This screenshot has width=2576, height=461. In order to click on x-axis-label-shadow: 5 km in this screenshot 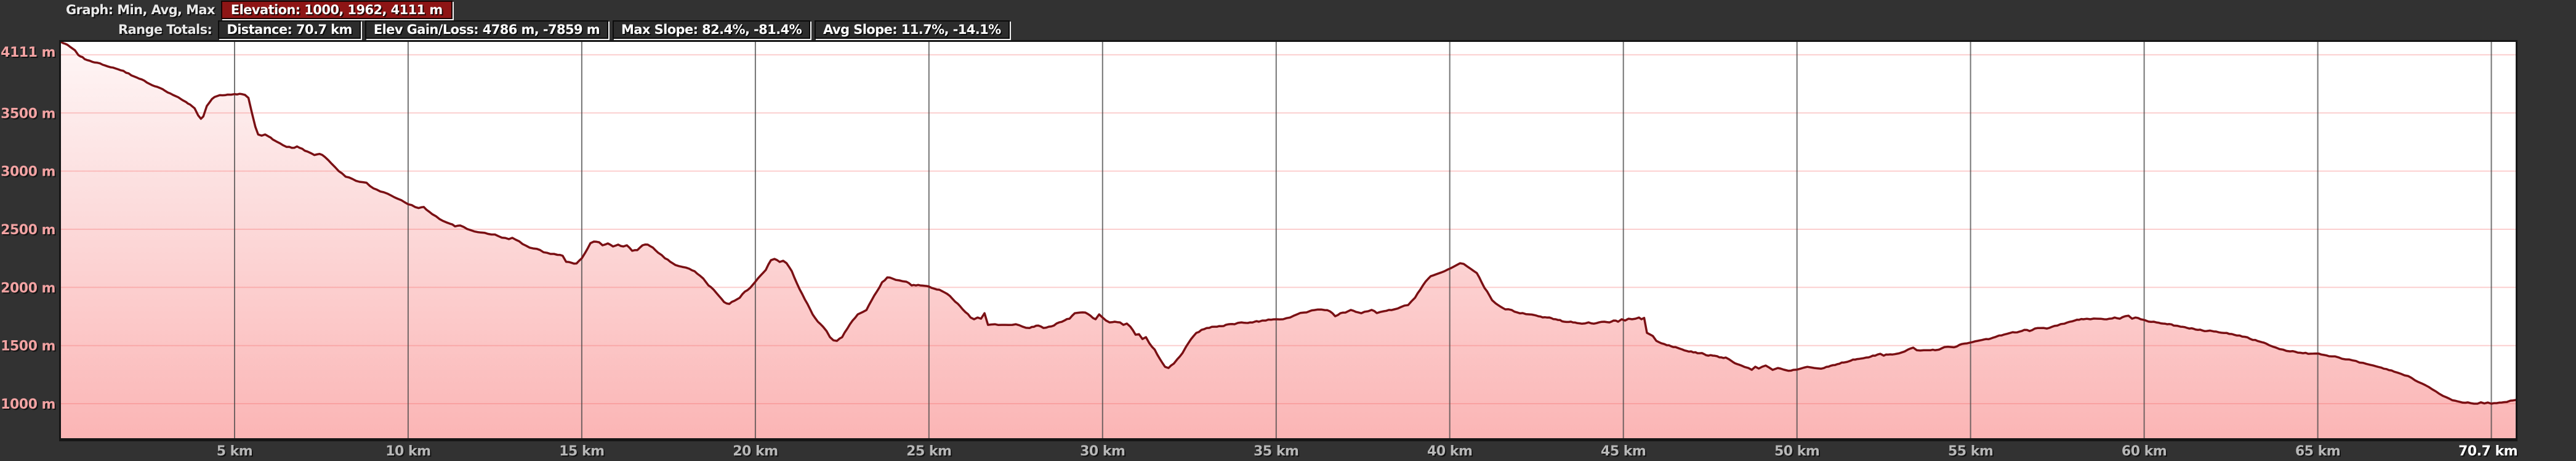, I will do `click(236, 452)`.